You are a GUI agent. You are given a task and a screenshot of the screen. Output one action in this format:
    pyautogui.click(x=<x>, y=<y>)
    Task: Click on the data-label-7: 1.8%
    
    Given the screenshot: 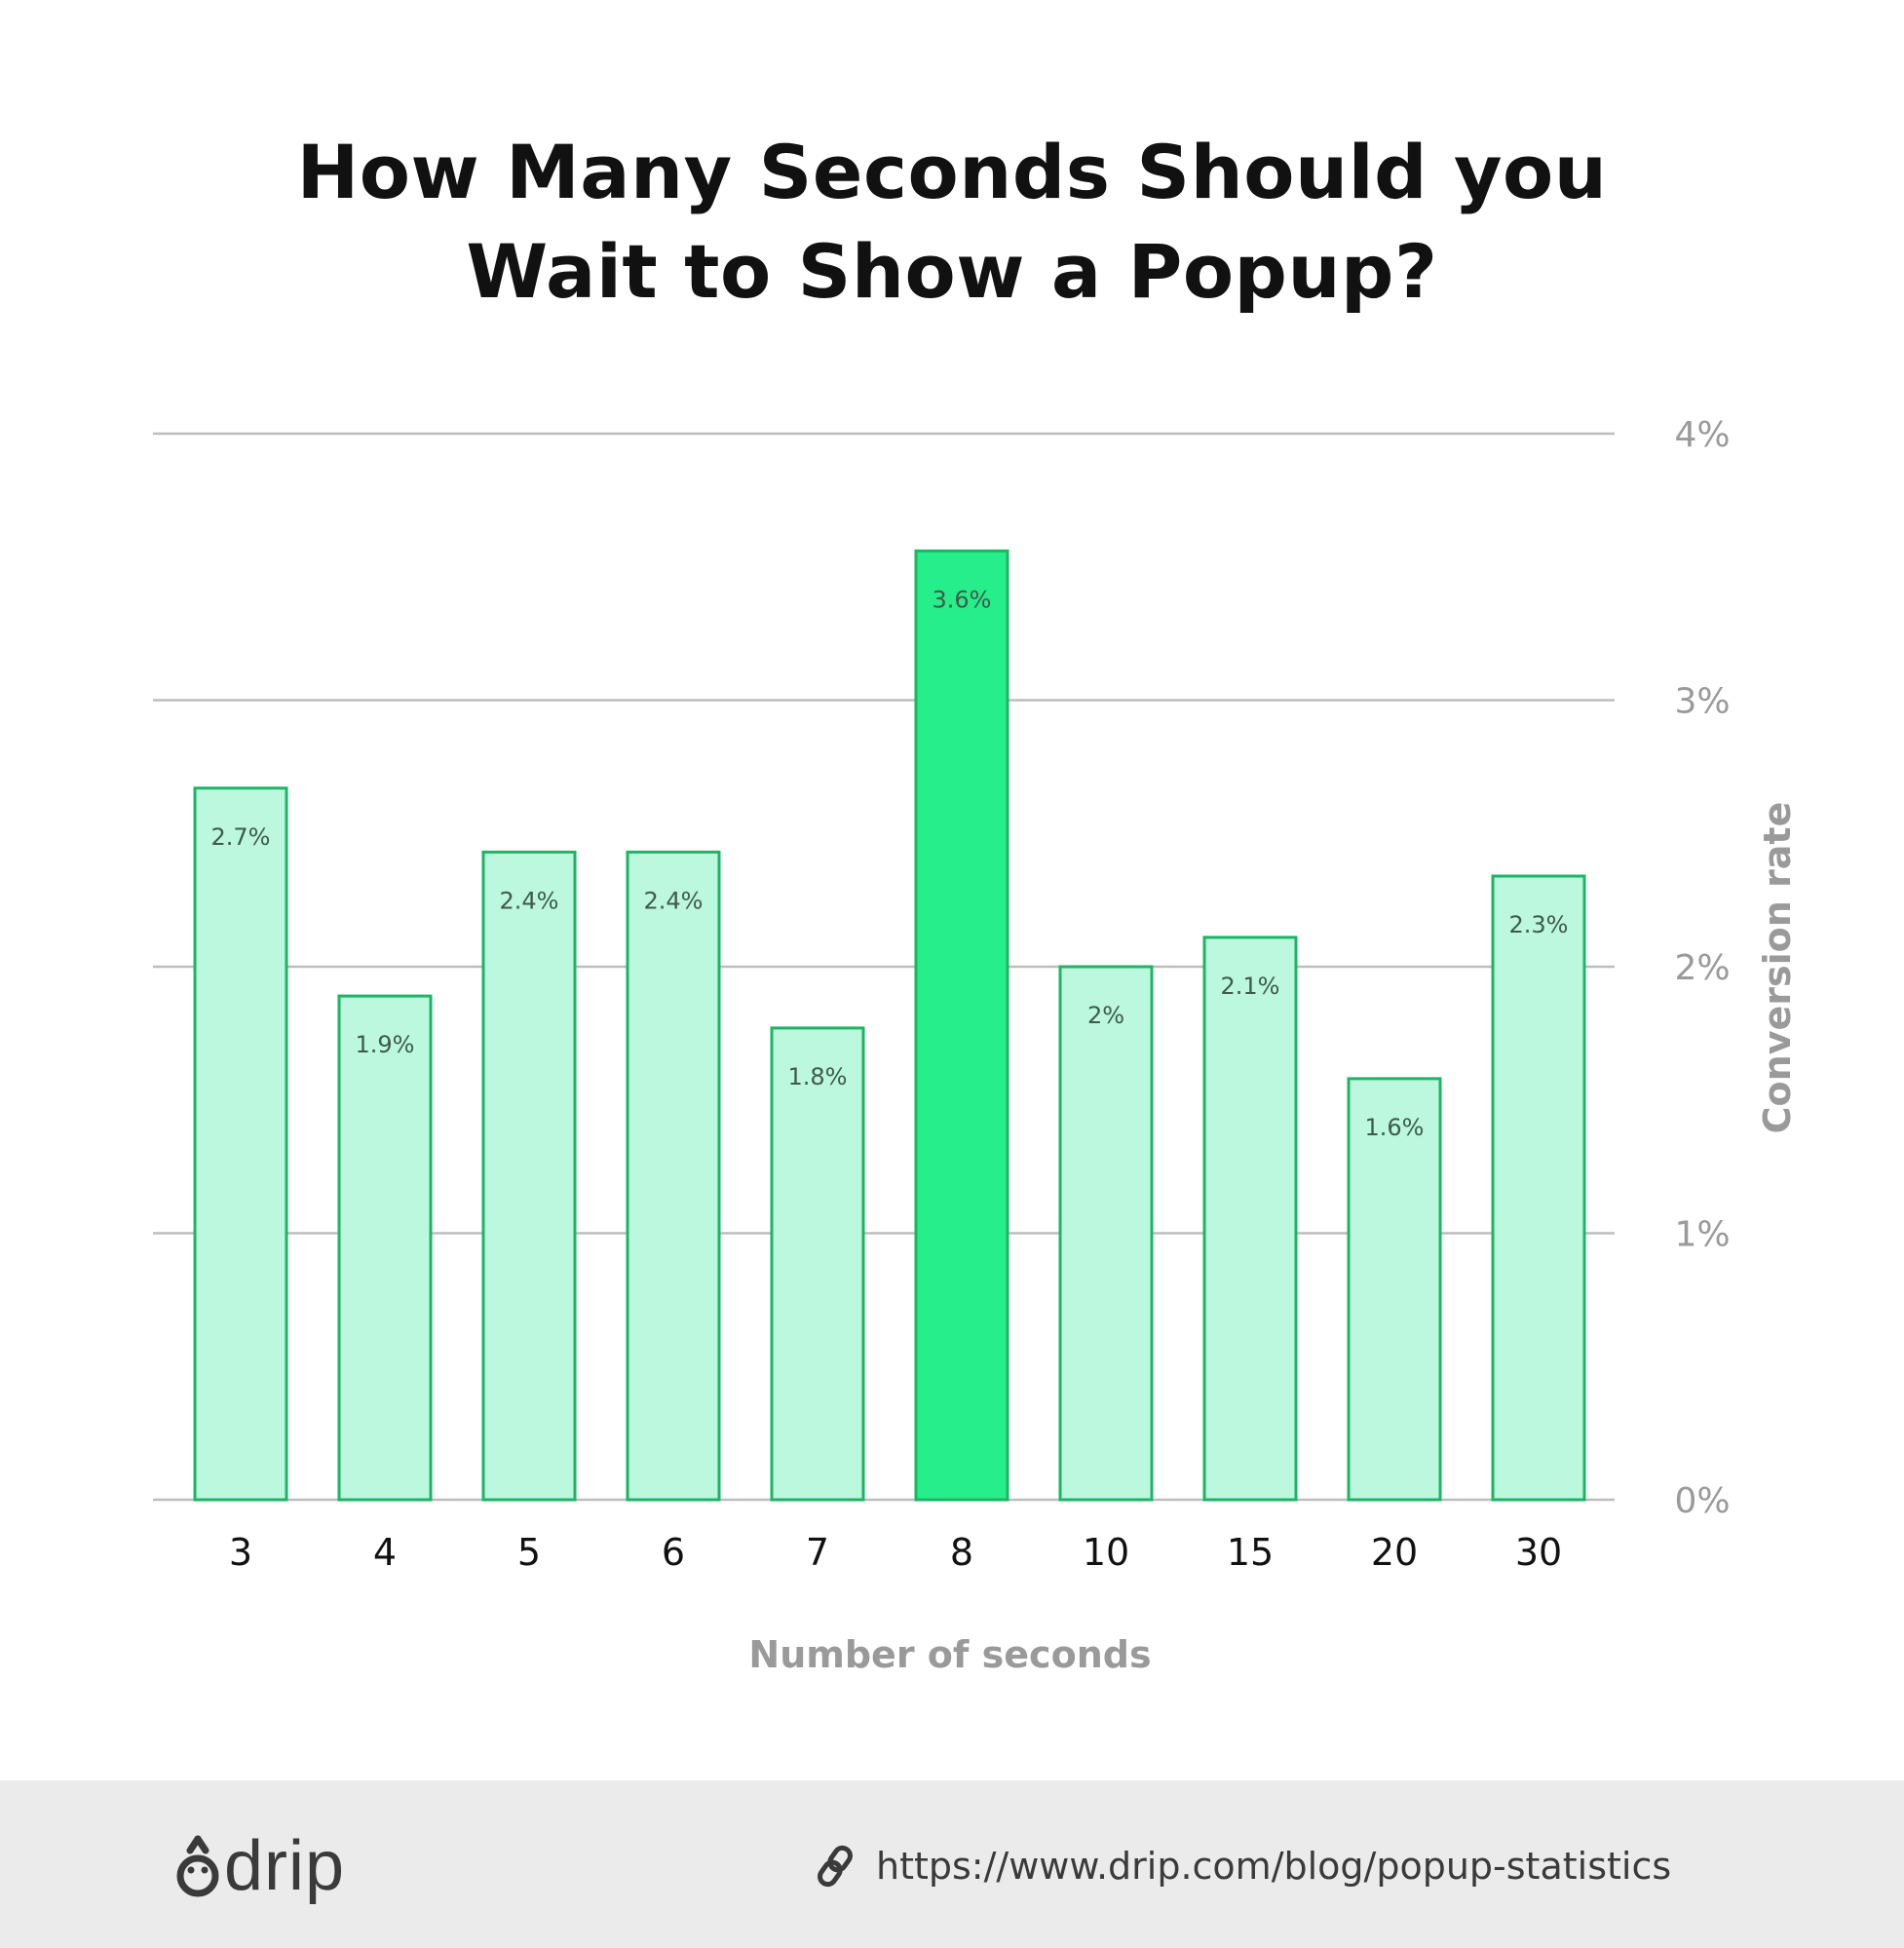 What is the action you would take?
    pyautogui.click(x=818, y=1076)
    